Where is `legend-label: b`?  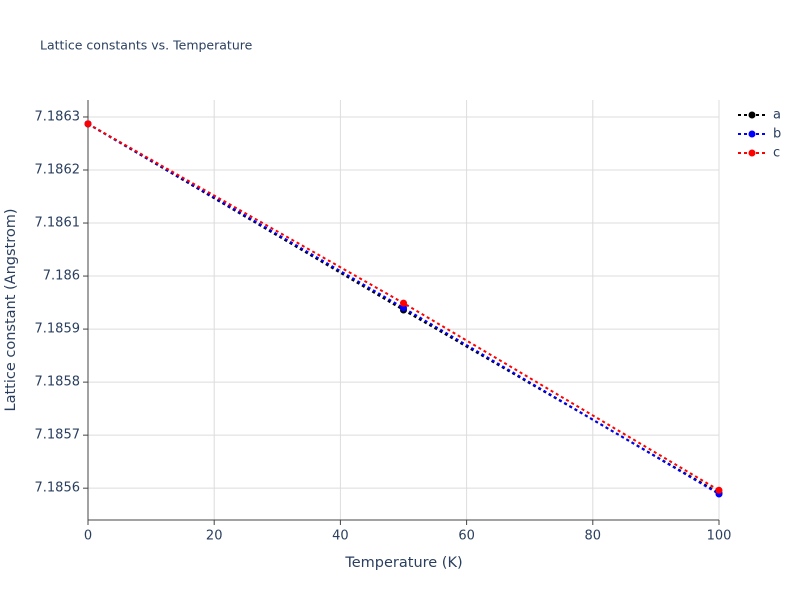
legend-label: b is located at coordinates (777, 134).